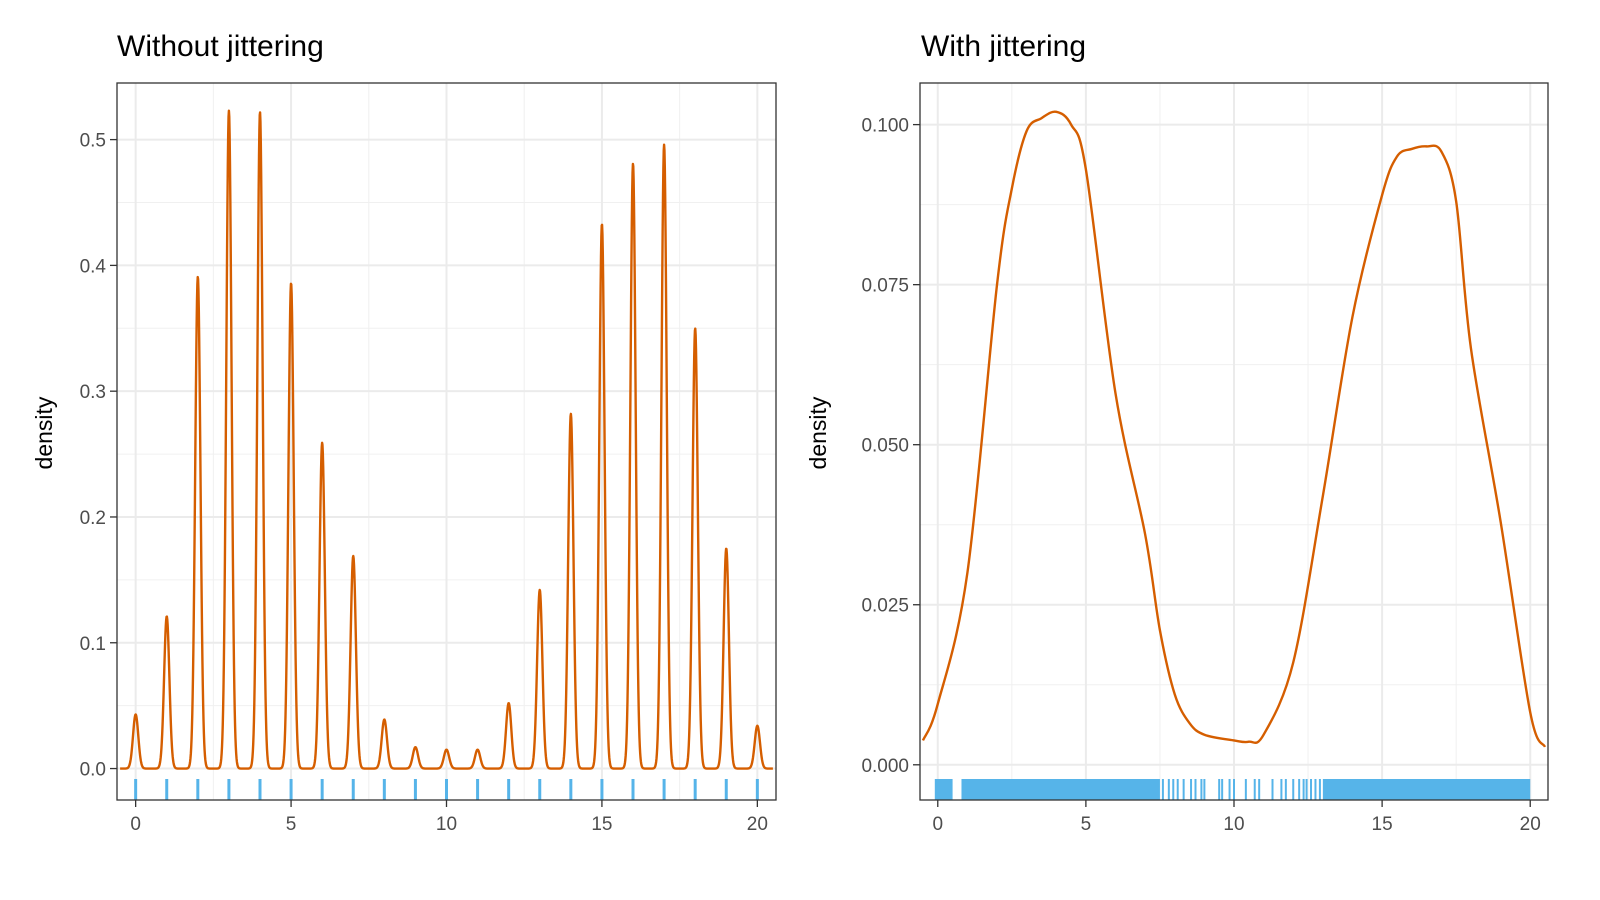 The width and height of the screenshot is (1600, 900). I want to click on y-tick-label: 0.0, so click(93, 770).